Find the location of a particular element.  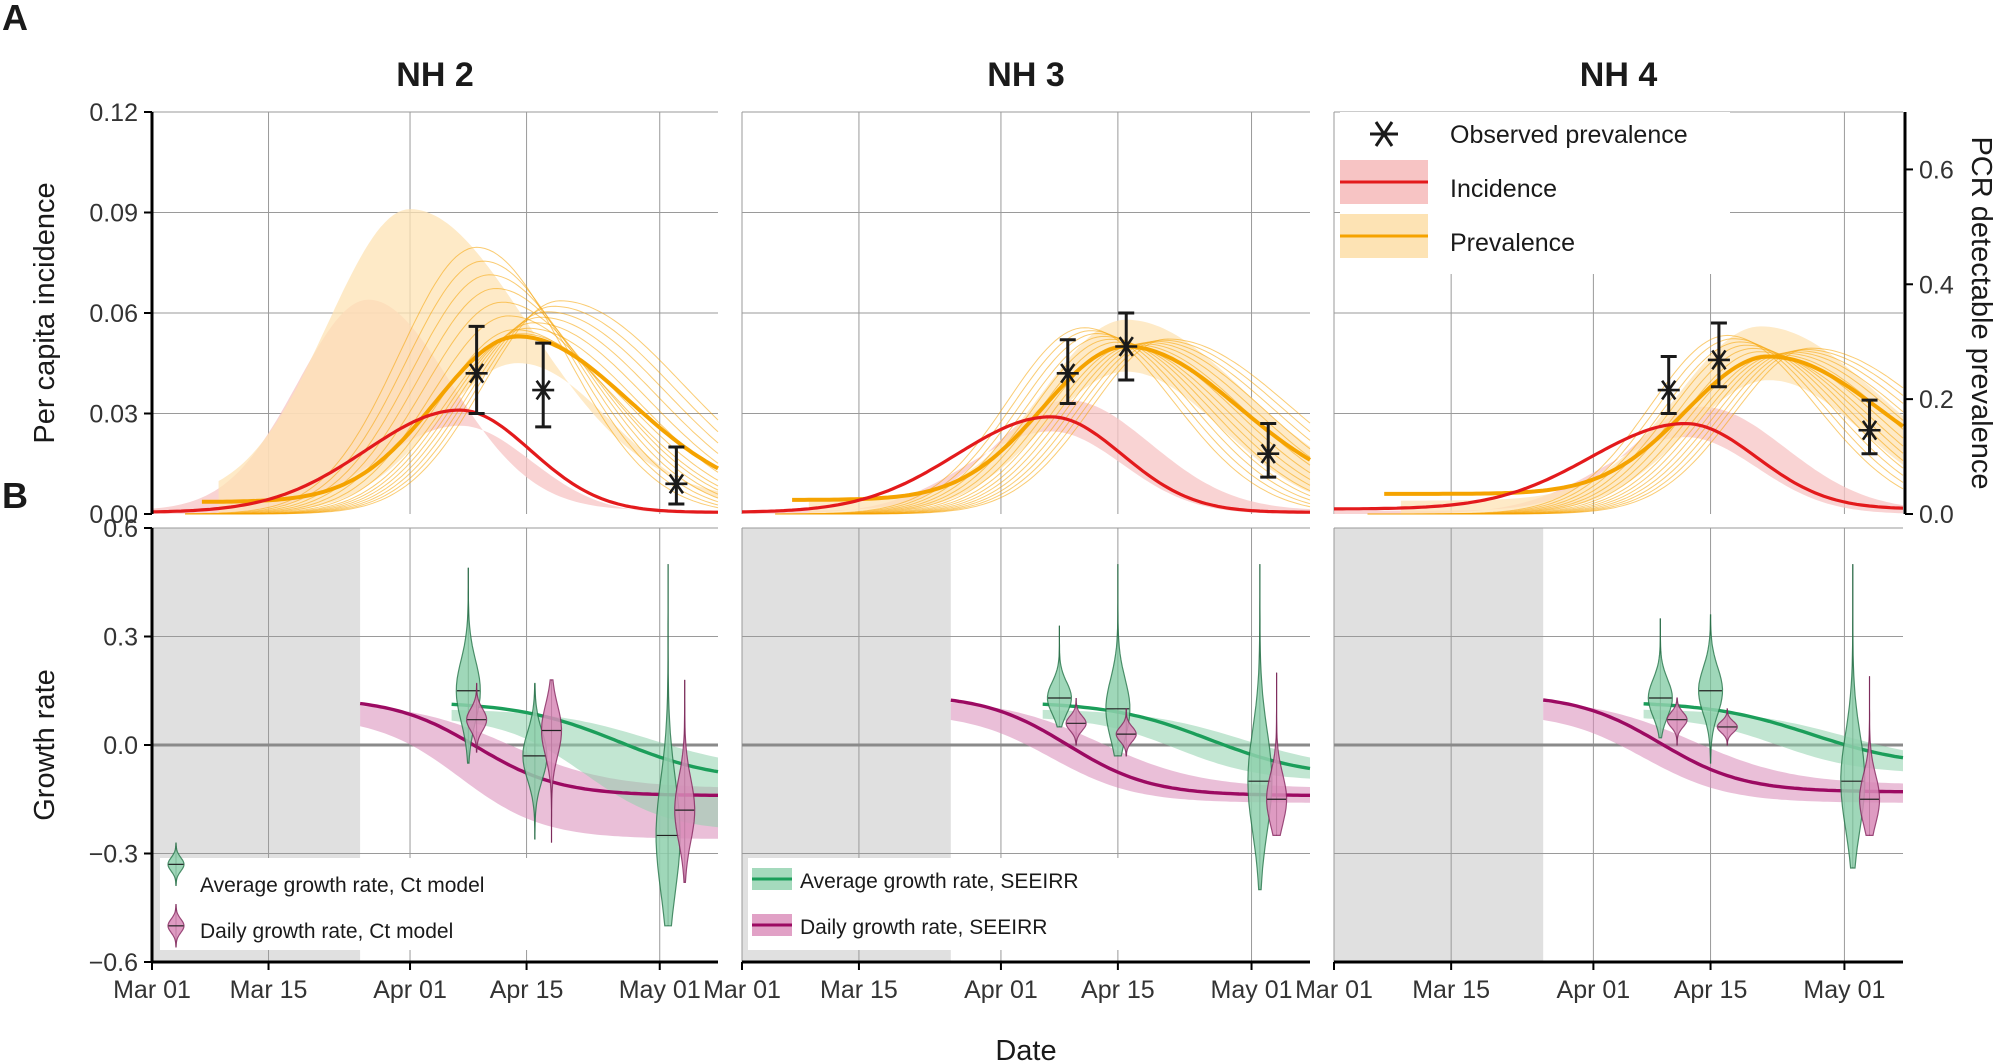

legend-label: Daily growth rate, Ct model is located at coordinates (326, 931).